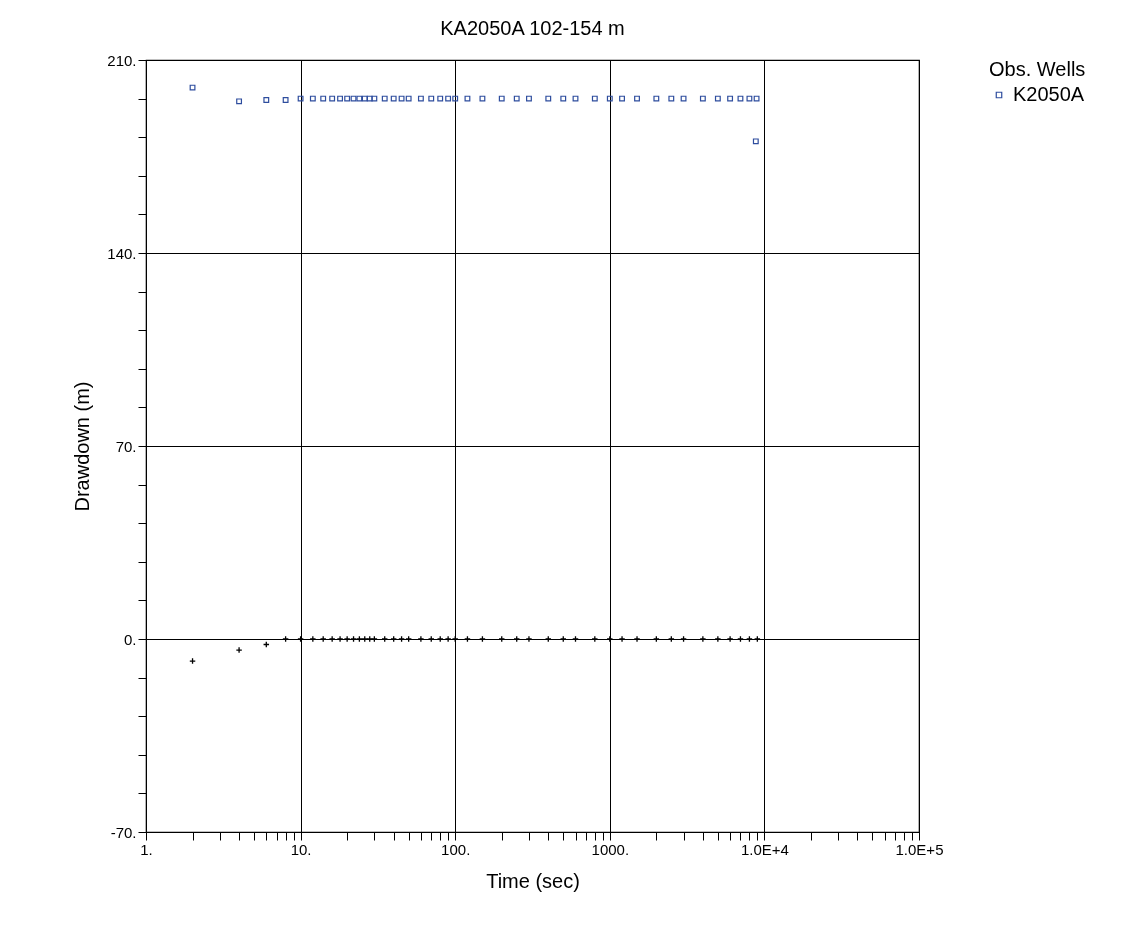  Describe the element at coordinates (919, 849) in the screenshot. I see `x-tick-label: 1.0E+5` at that location.